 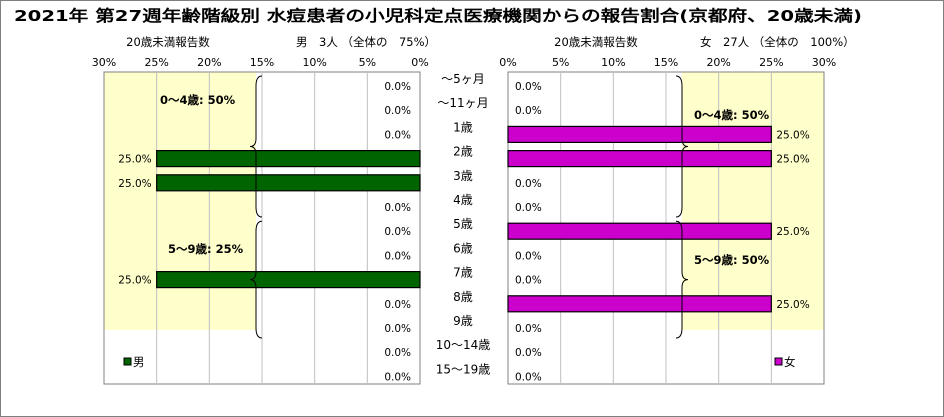 I want to click on age-label-9: 8歳, so click(x=463, y=297).